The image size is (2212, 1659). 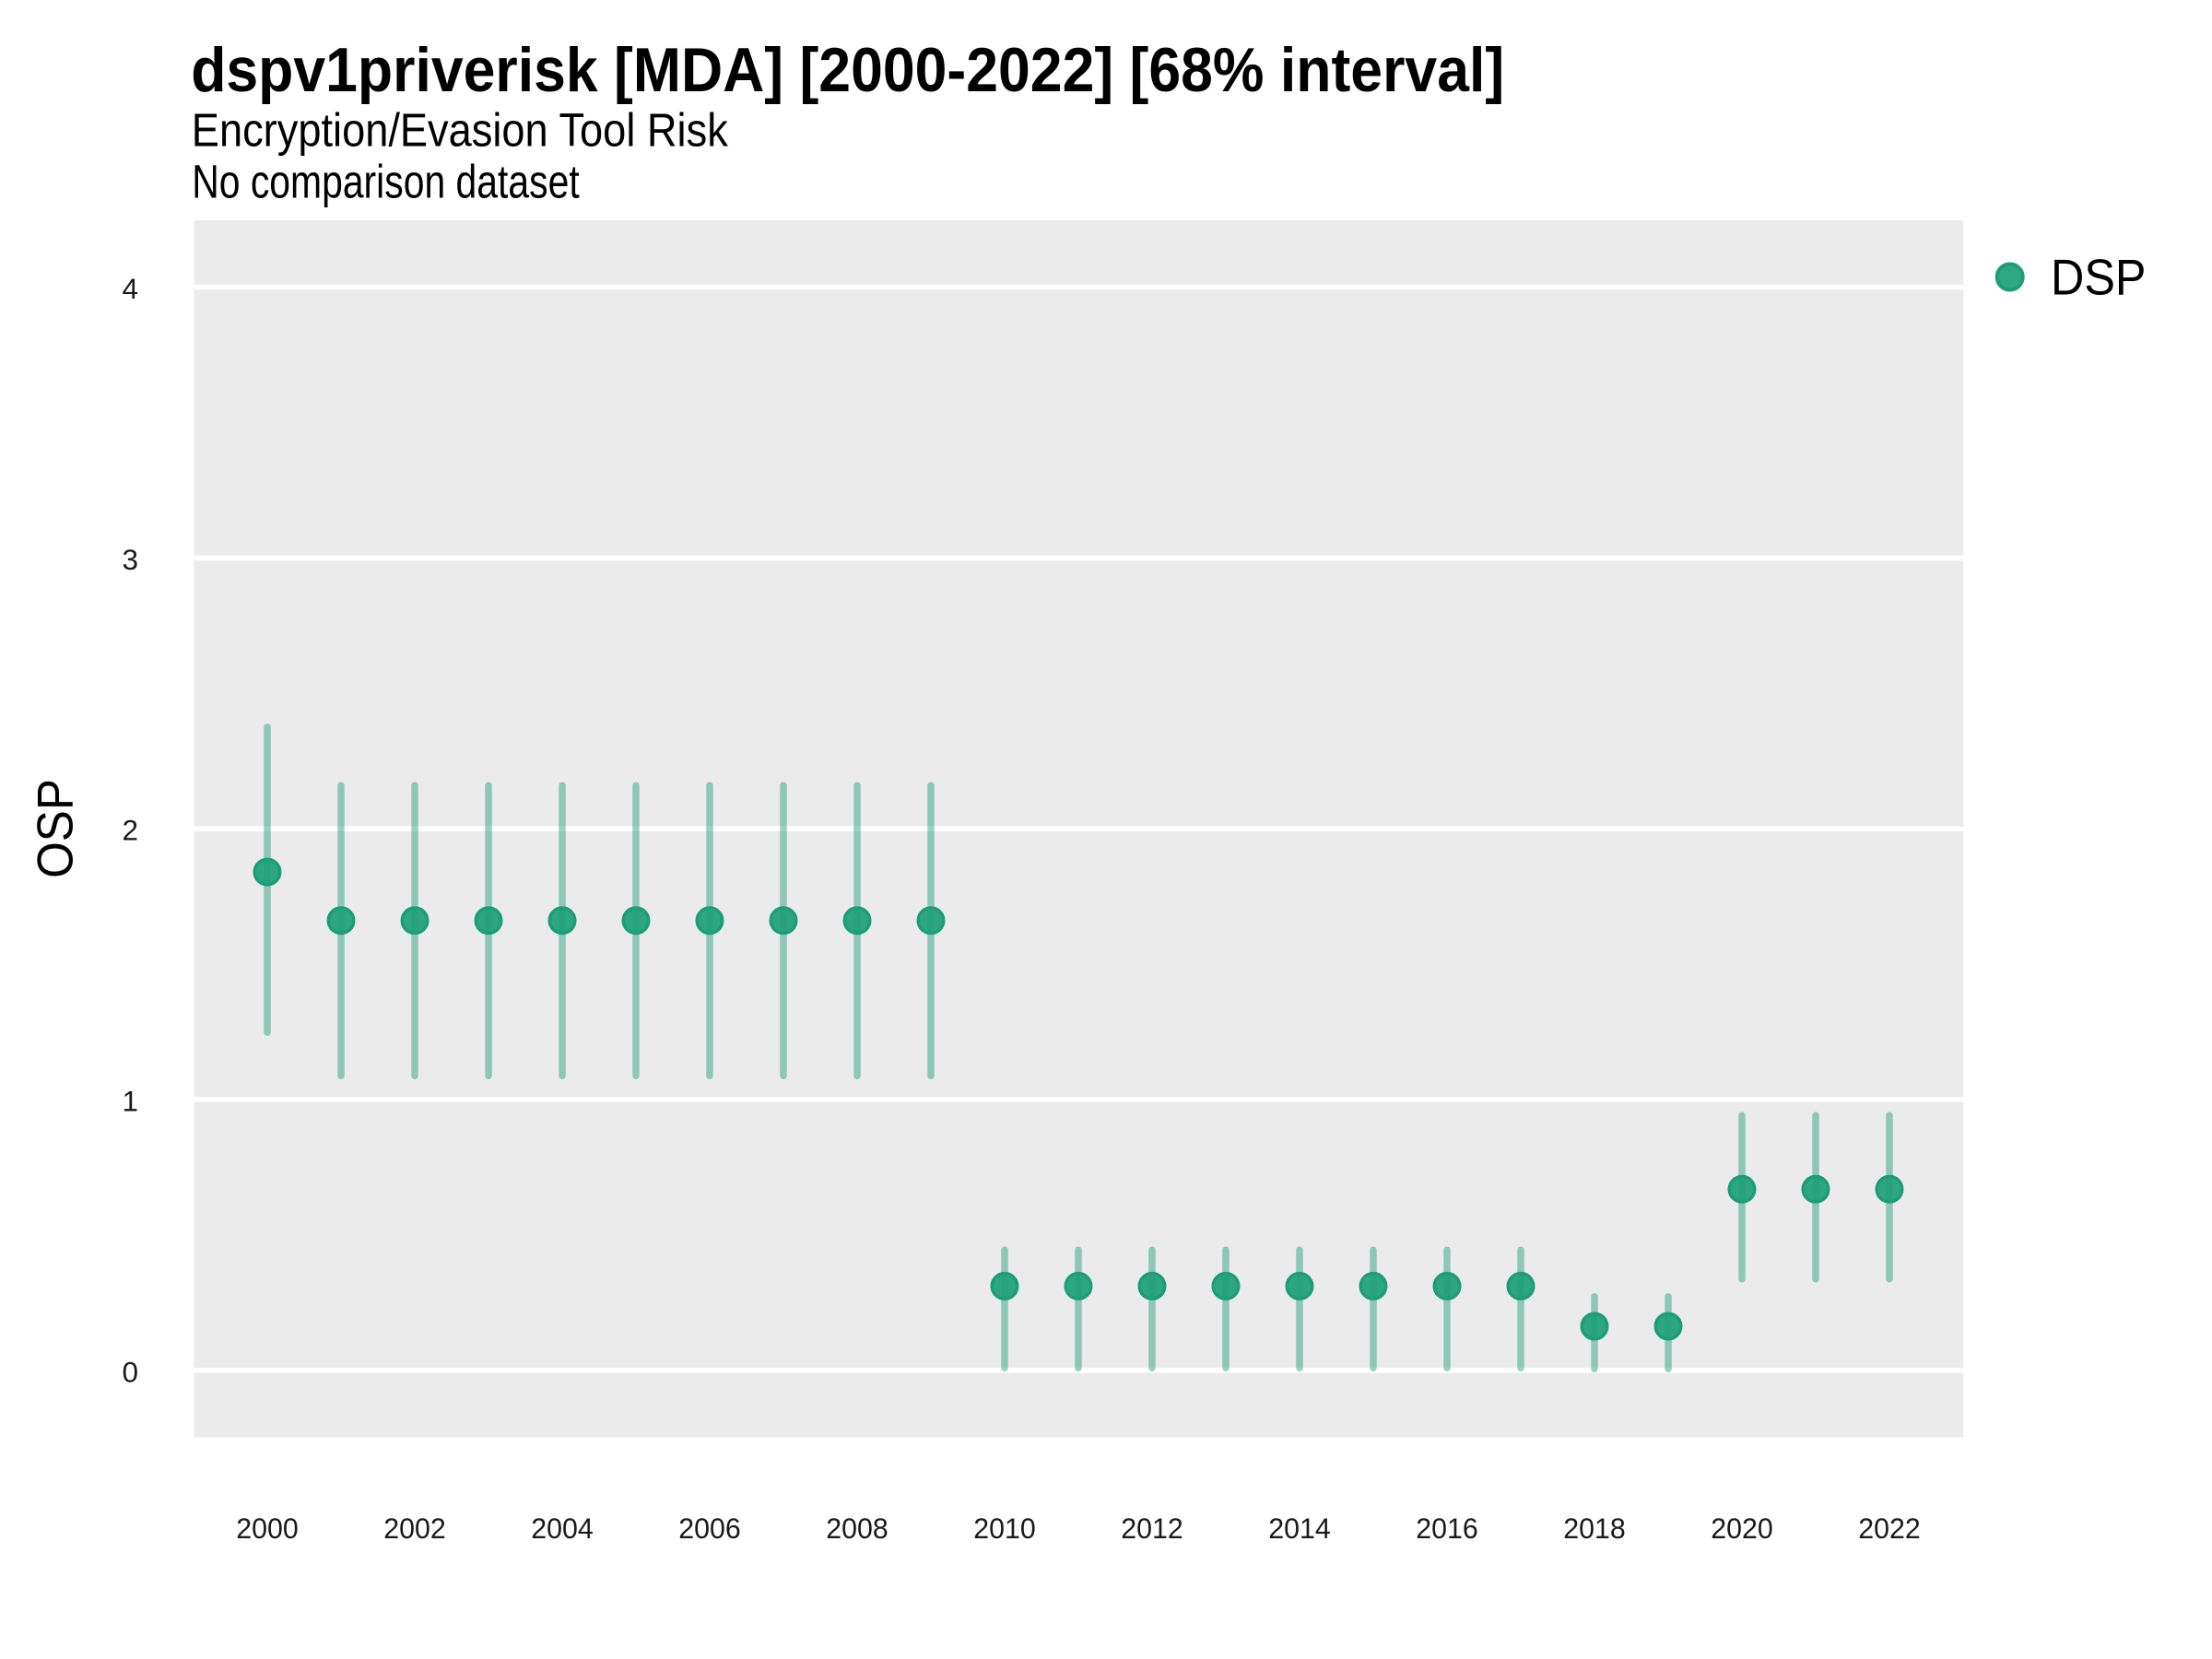 What do you see at coordinates (267, 1528) in the screenshot?
I see `svg-text: 2000` at bounding box center [267, 1528].